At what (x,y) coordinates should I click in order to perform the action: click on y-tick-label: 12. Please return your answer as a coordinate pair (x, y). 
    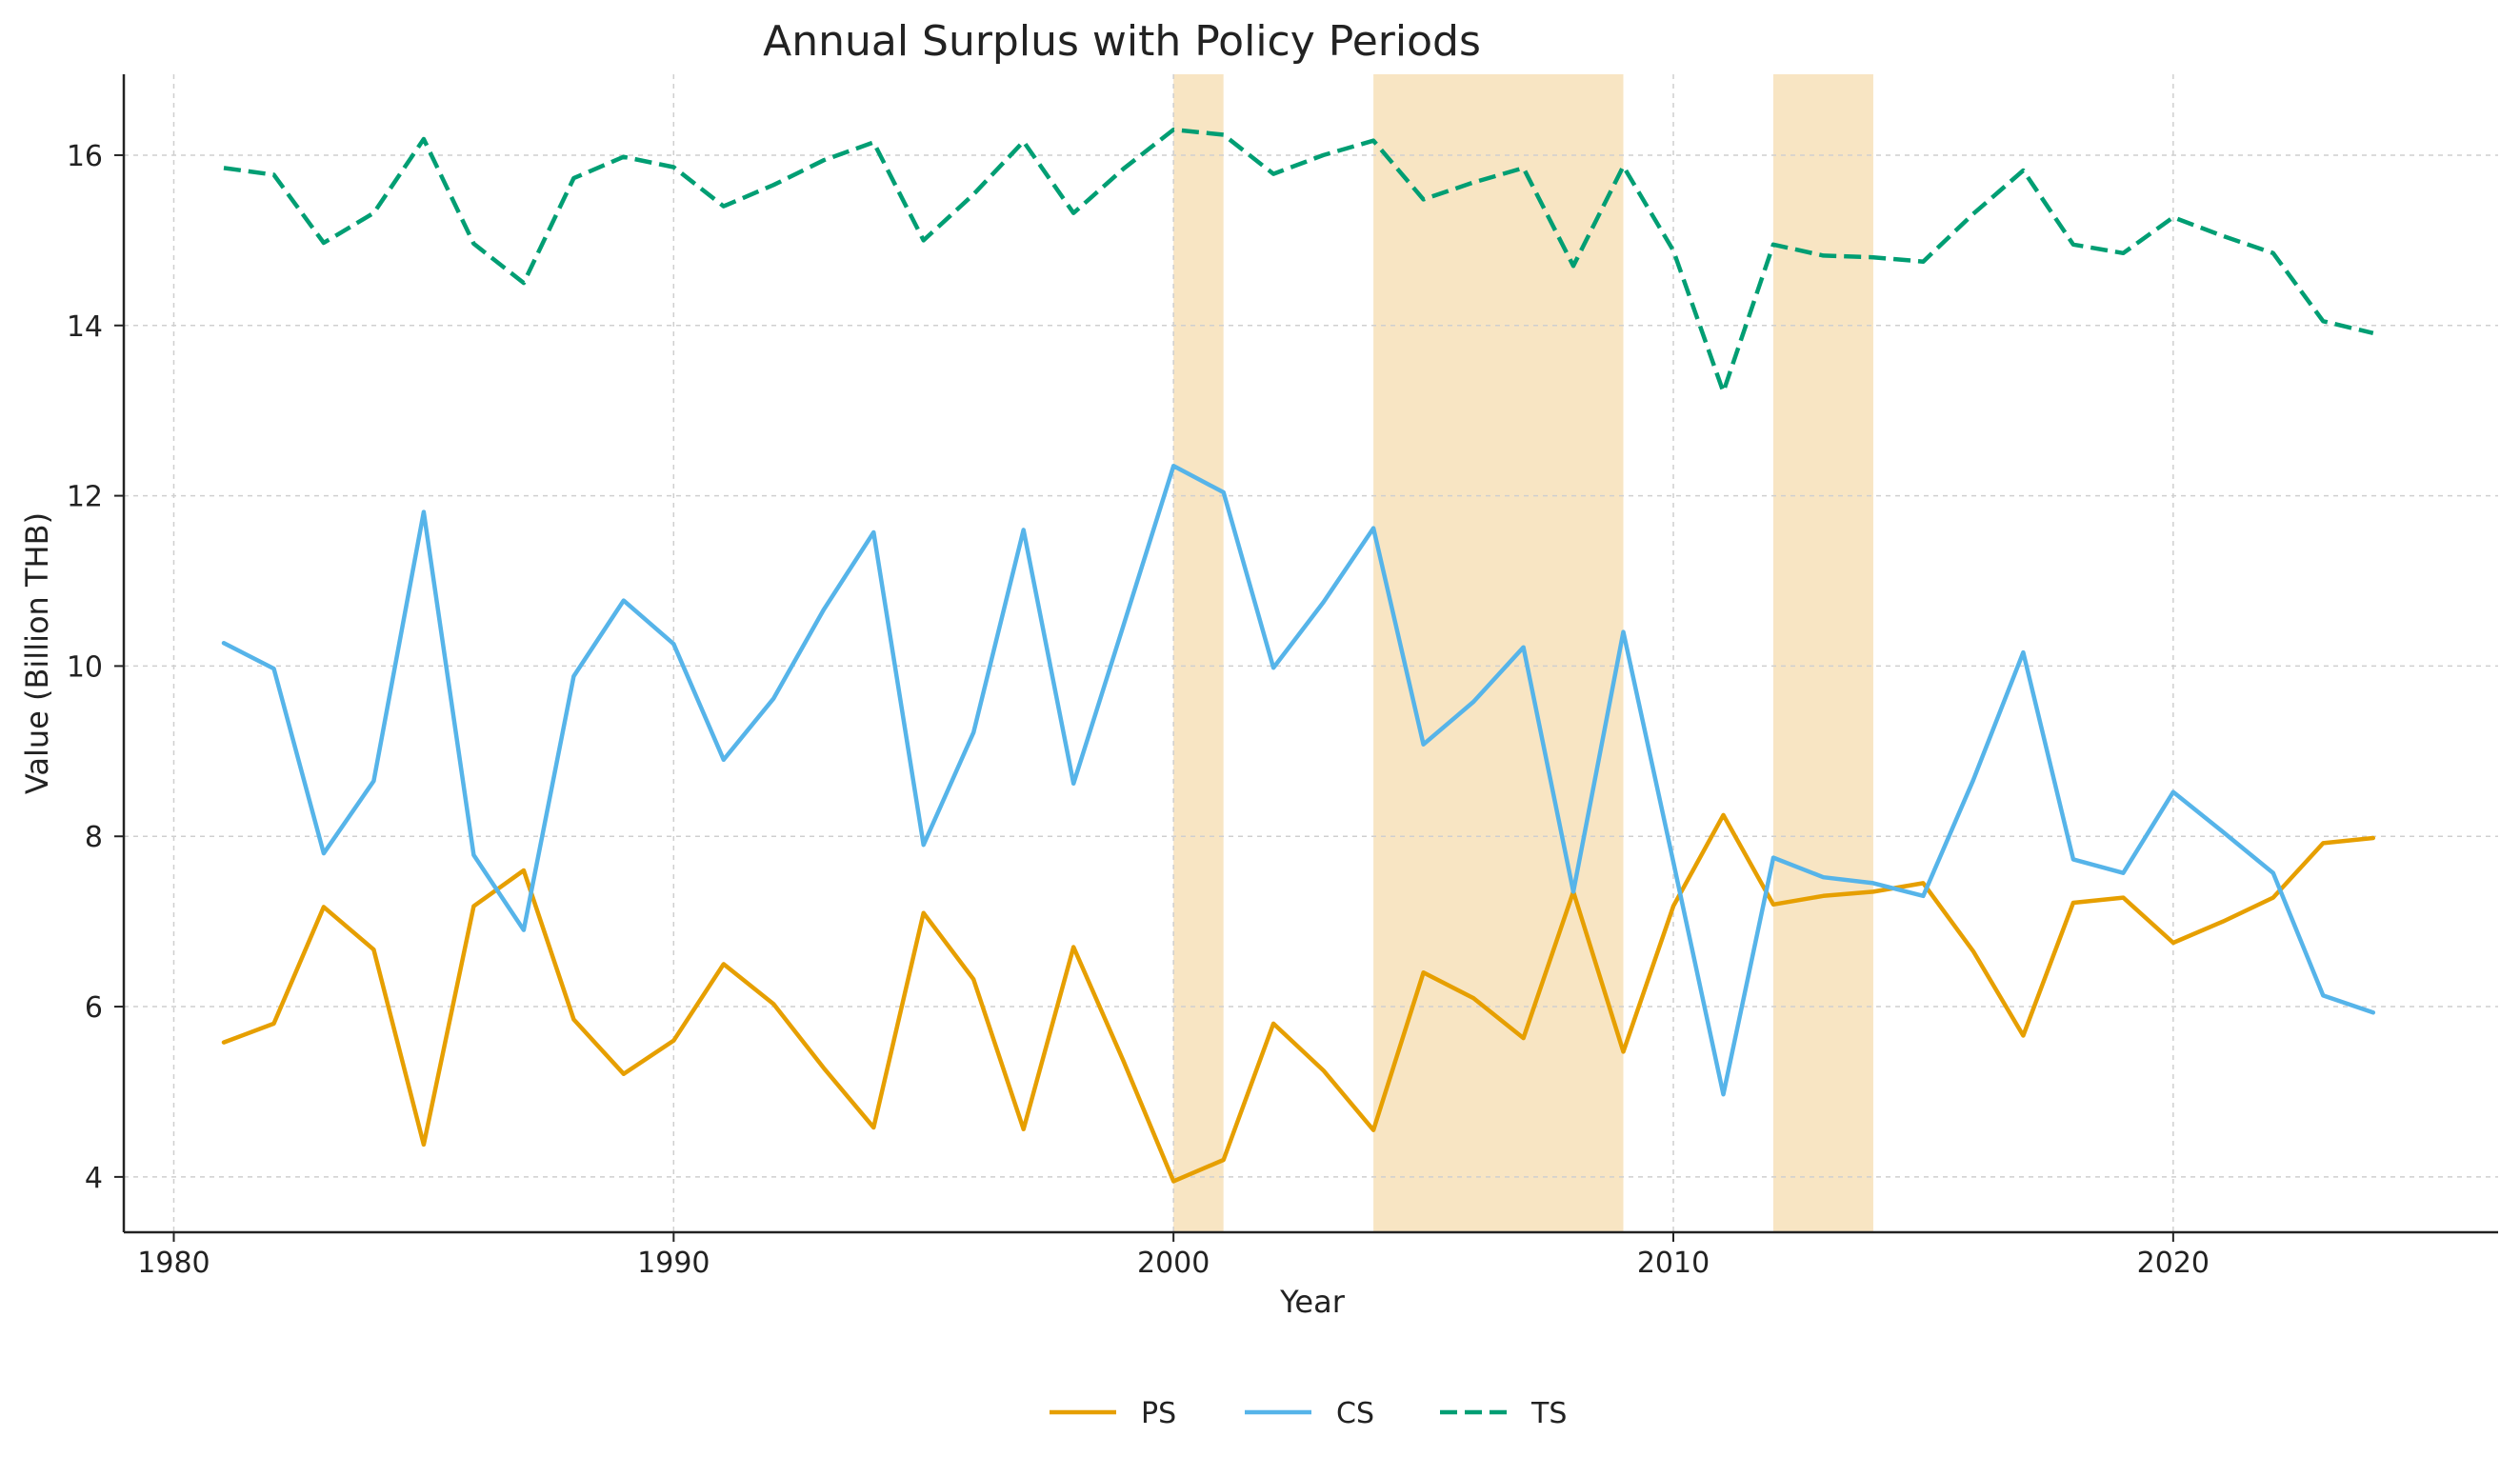
    Looking at the image, I should click on (85, 497).